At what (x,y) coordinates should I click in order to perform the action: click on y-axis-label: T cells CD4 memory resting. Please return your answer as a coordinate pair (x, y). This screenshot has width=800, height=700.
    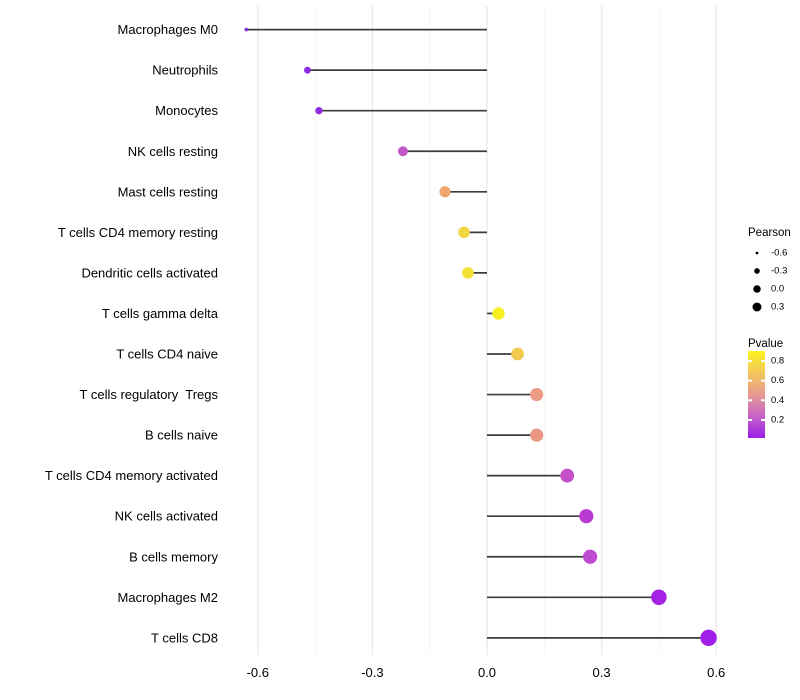
    Looking at the image, I should click on (138, 232).